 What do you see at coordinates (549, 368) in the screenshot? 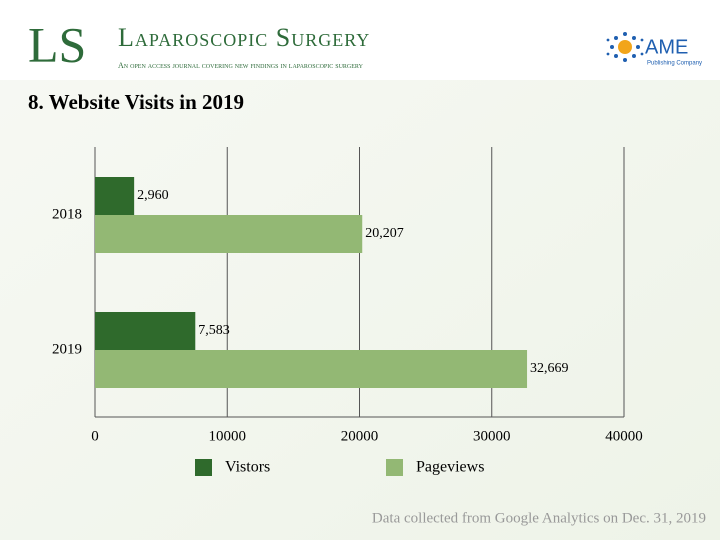
I see `value-label: 32,669` at bounding box center [549, 368].